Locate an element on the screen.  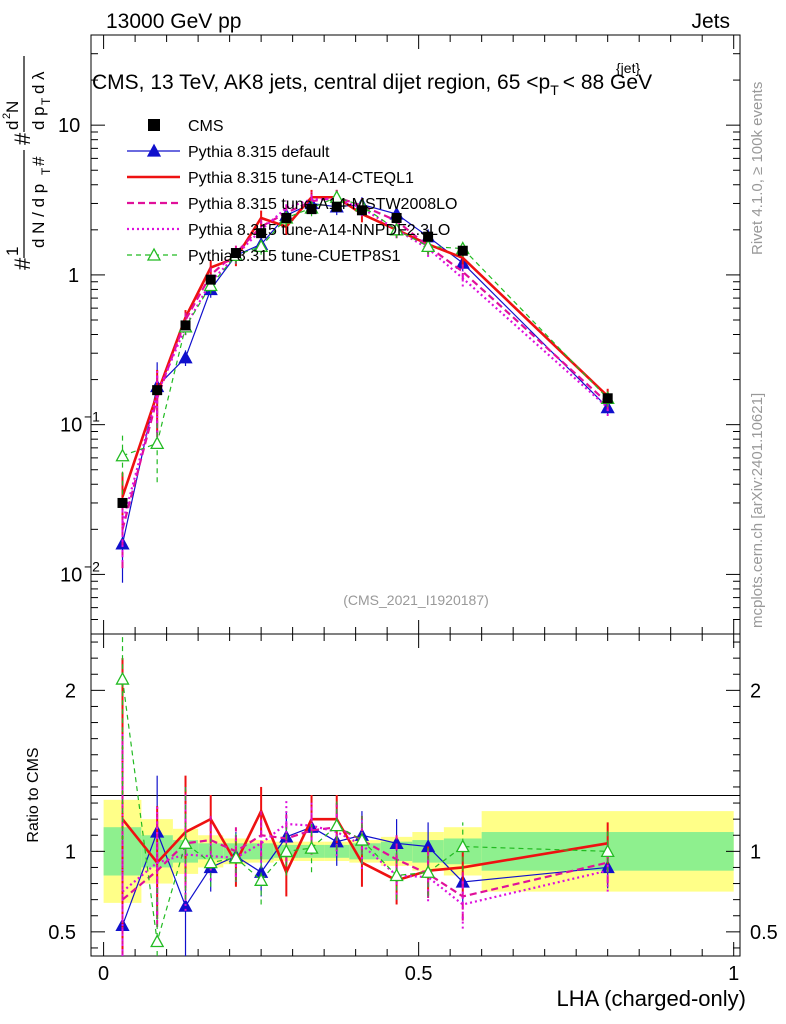
ratio-ytick-label-right: 2 is located at coordinates (755, 691).